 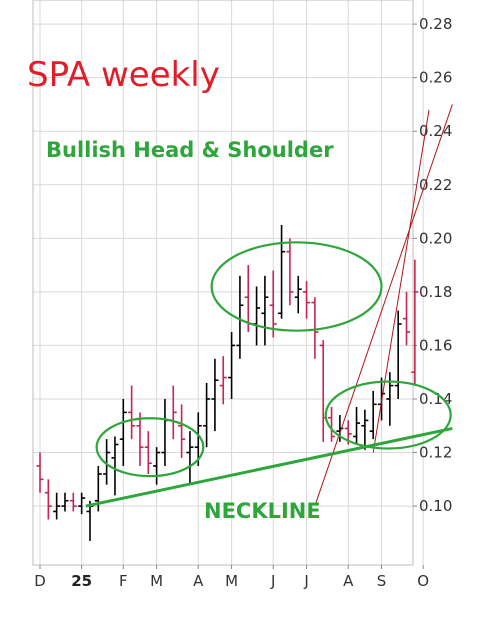 What do you see at coordinates (435, 506) in the screenshot?
I see `y-tick-label: 0.10` at bounding box center [435, 506].